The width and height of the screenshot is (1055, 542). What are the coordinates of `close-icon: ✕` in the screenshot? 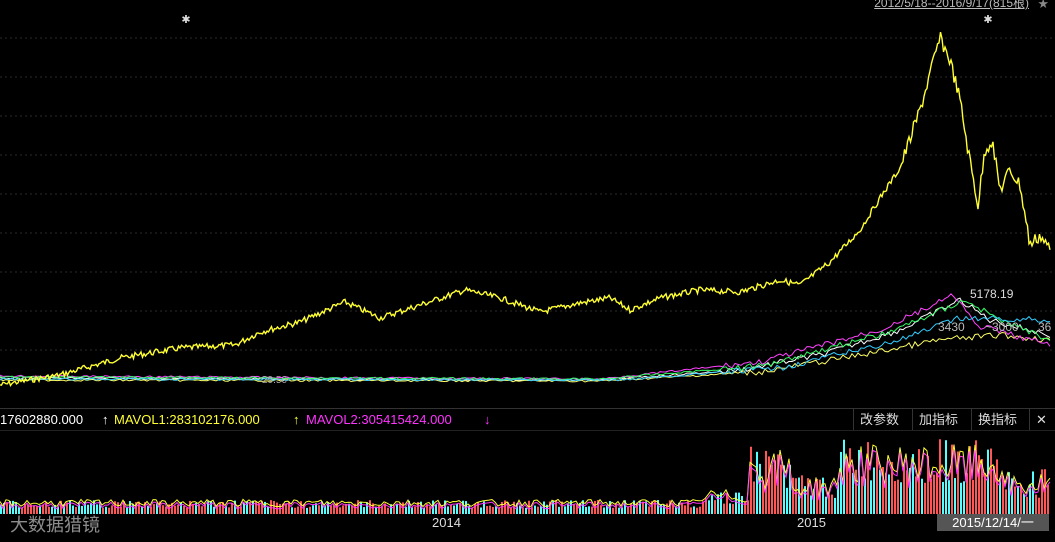 It's located at (1041, 419).